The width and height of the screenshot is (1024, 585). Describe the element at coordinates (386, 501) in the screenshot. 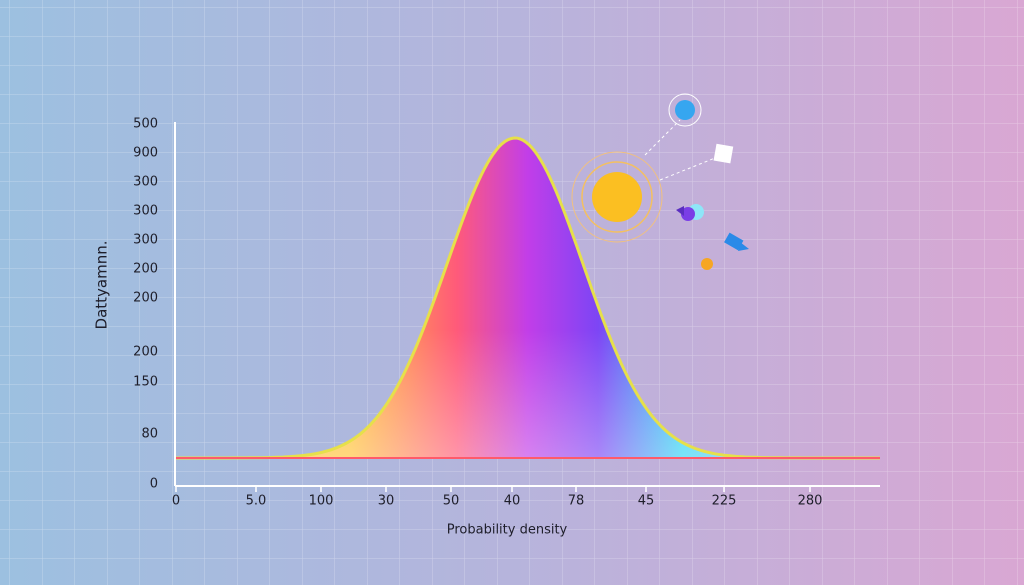

I see `x-tick-label: 30` at that location.